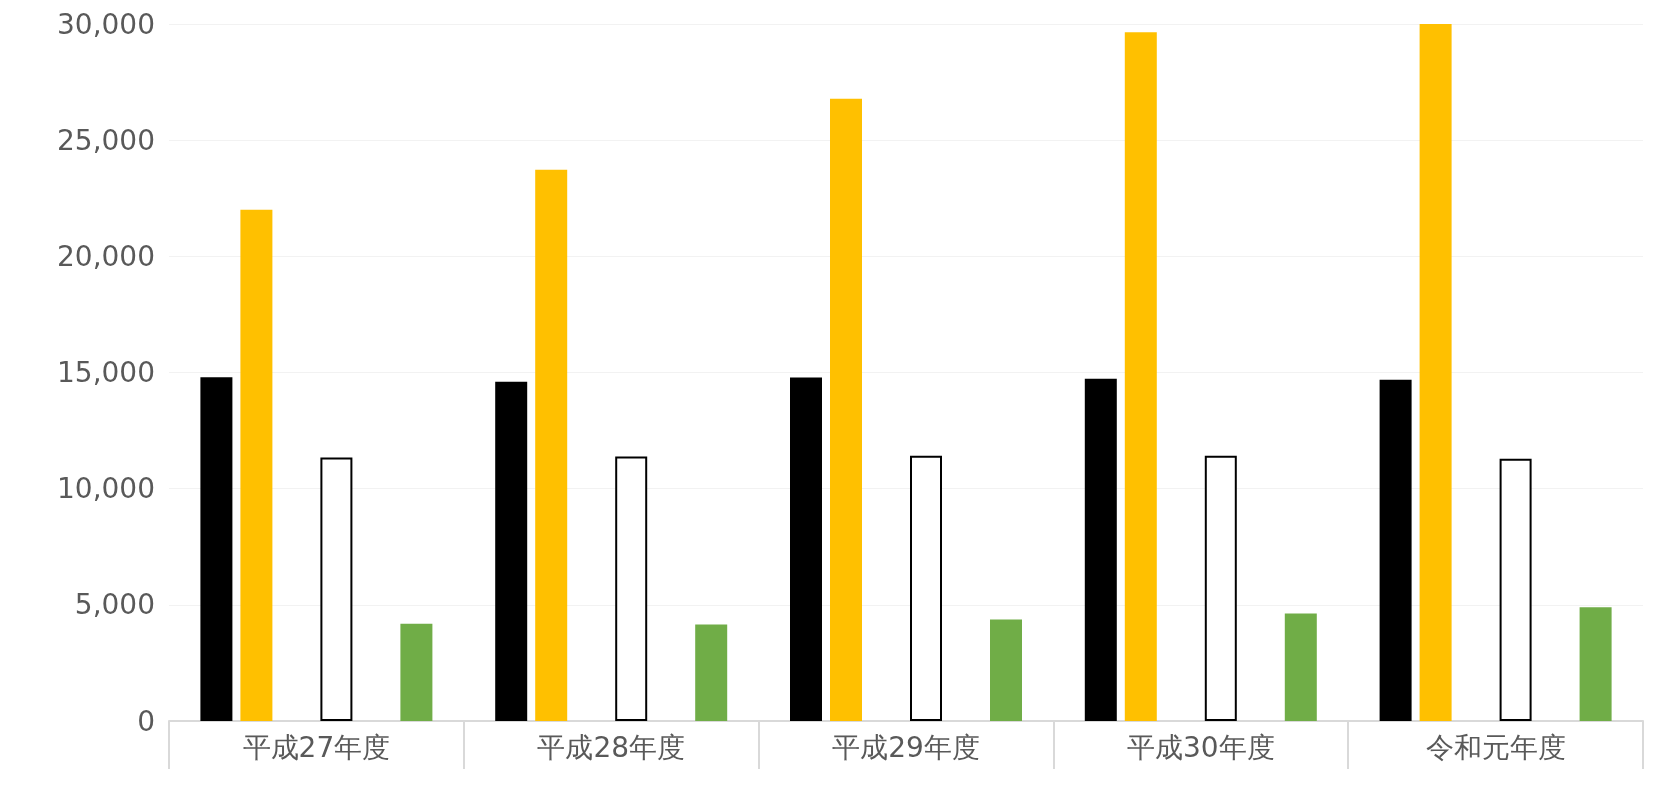 The width and height of the screenshot is (1659, 791). Describe the element at coordinates (114, 605) in the screenshot. I see `y-tick-label: 5,000` at that location.